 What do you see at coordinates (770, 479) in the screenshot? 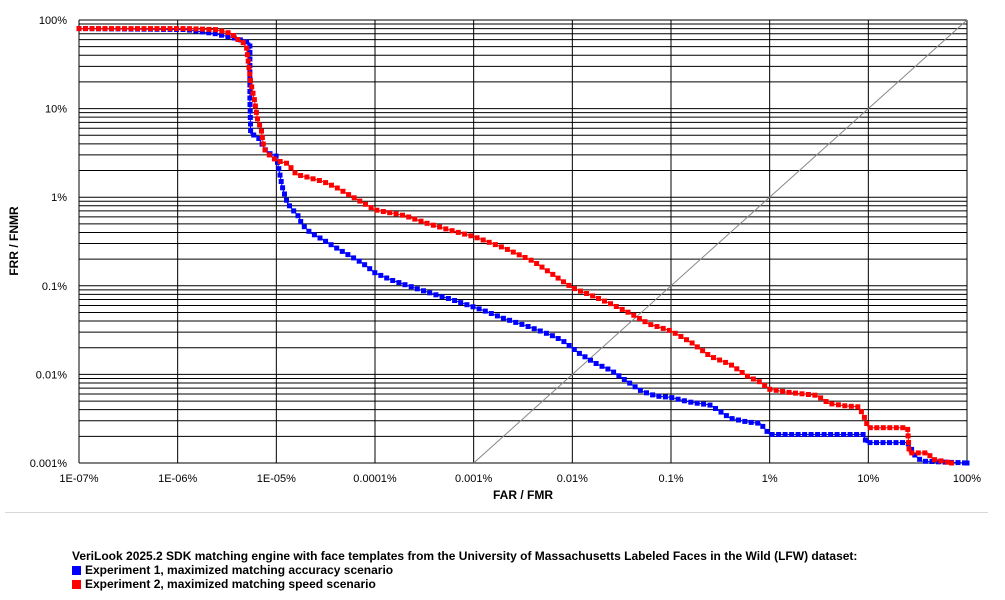
I see `x-tick-label: 1%` at bounding box center [770, 479].